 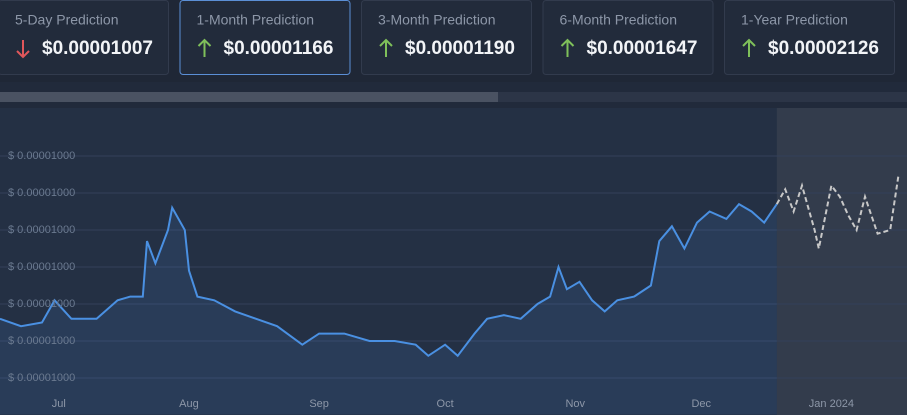 What do you see at coordinates (831, 404) in the screenshot?
I see `x-tick-label: Jan 2024` at bounding box center [831, 404].